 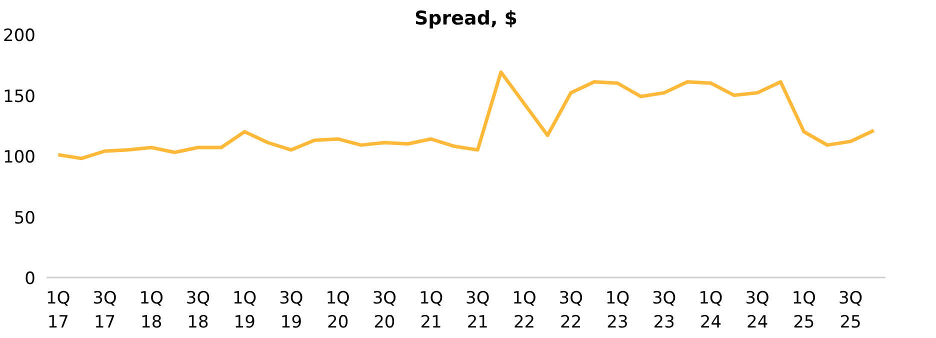 I want to click on x-tick-label: 1Q 17, so click(x=58, y=310).